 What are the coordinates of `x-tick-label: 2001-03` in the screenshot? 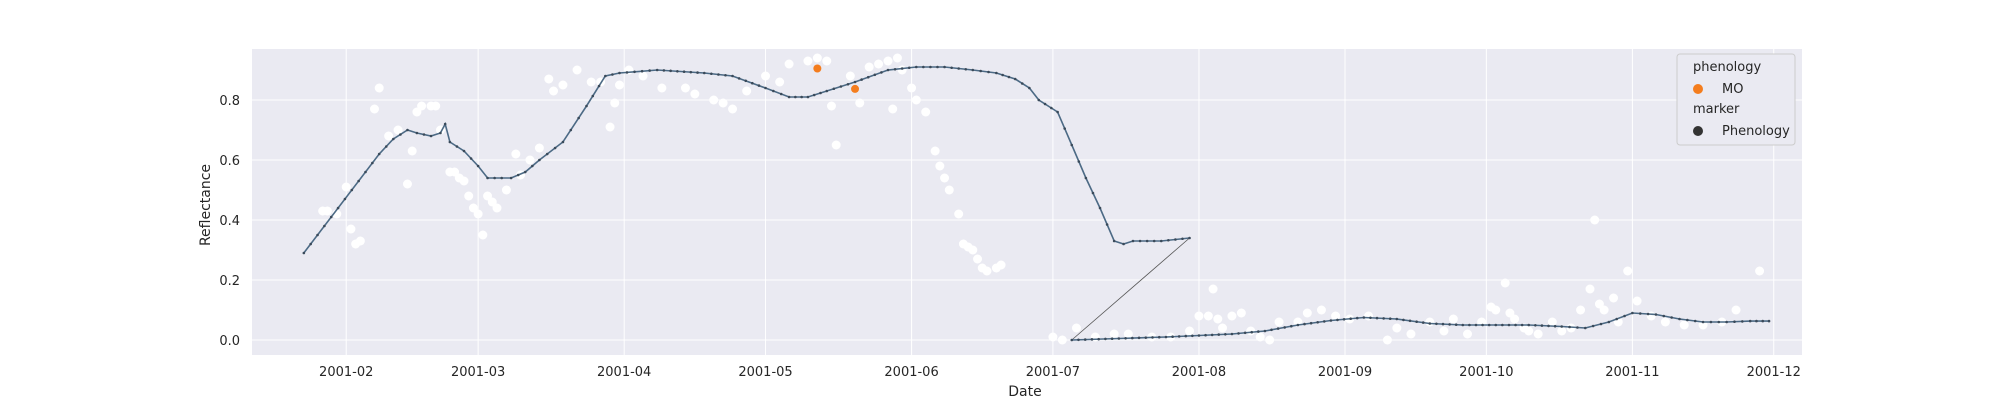 It's located at (478, 372).